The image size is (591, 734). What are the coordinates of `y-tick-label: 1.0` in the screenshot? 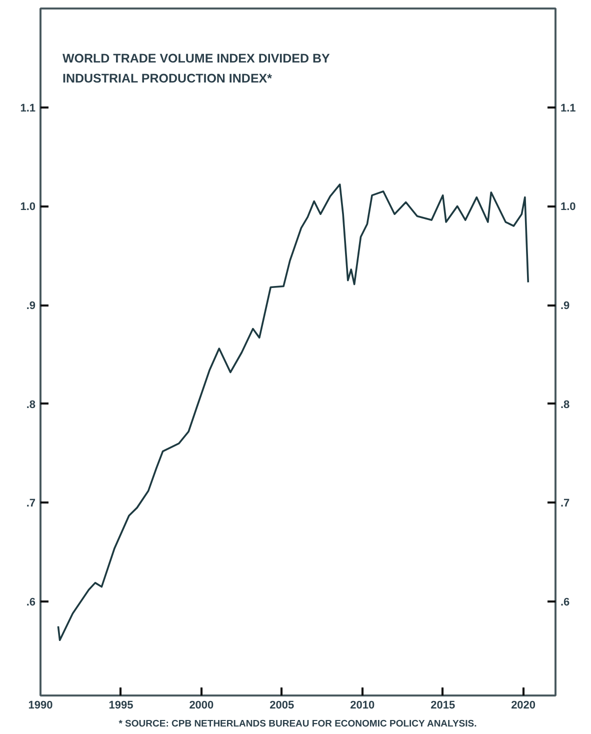 It's located at (28, 207).